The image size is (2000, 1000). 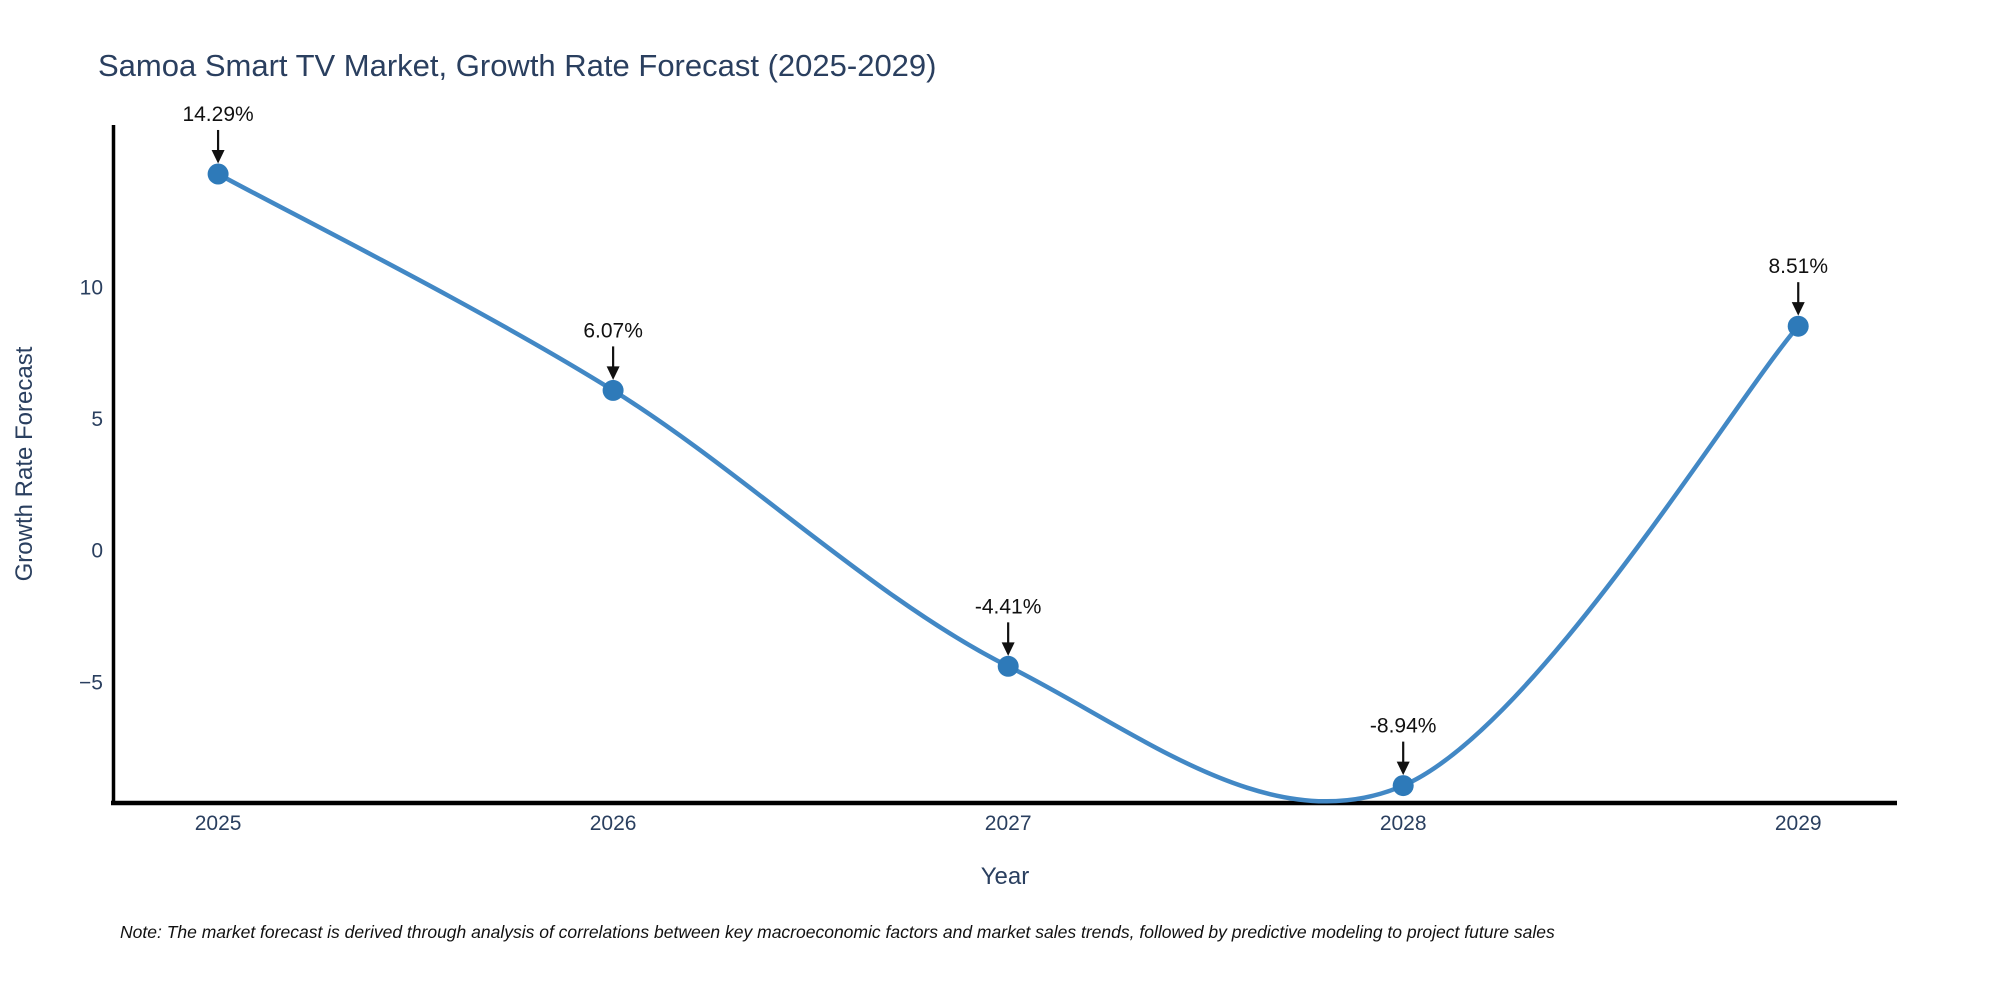 What do you see at coordinates (1798, 823) in the screenshot?
I see `x-tick-label: 2029` at bounding box center [1798, 823].